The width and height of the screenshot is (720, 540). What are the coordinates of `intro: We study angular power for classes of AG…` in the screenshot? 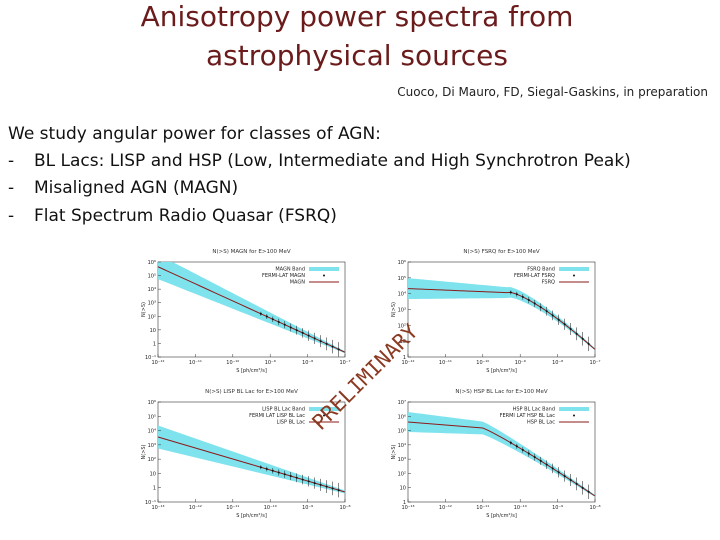 It's located at (194, 134).